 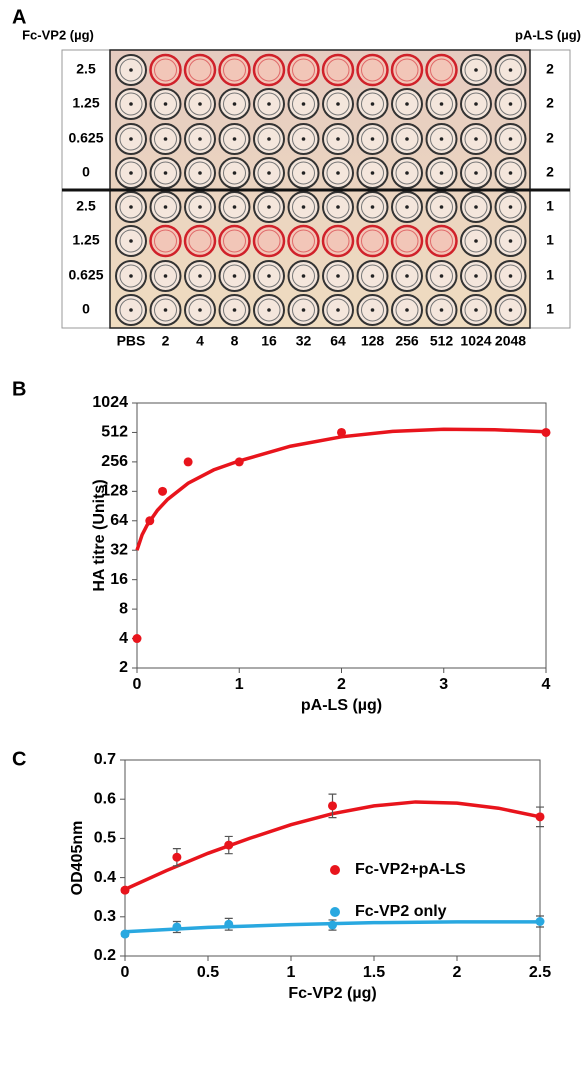 What do you see at coordinates (86, 206) in the screenshot?
I see `row-label: 2.5` at bounding box center [86, 206].